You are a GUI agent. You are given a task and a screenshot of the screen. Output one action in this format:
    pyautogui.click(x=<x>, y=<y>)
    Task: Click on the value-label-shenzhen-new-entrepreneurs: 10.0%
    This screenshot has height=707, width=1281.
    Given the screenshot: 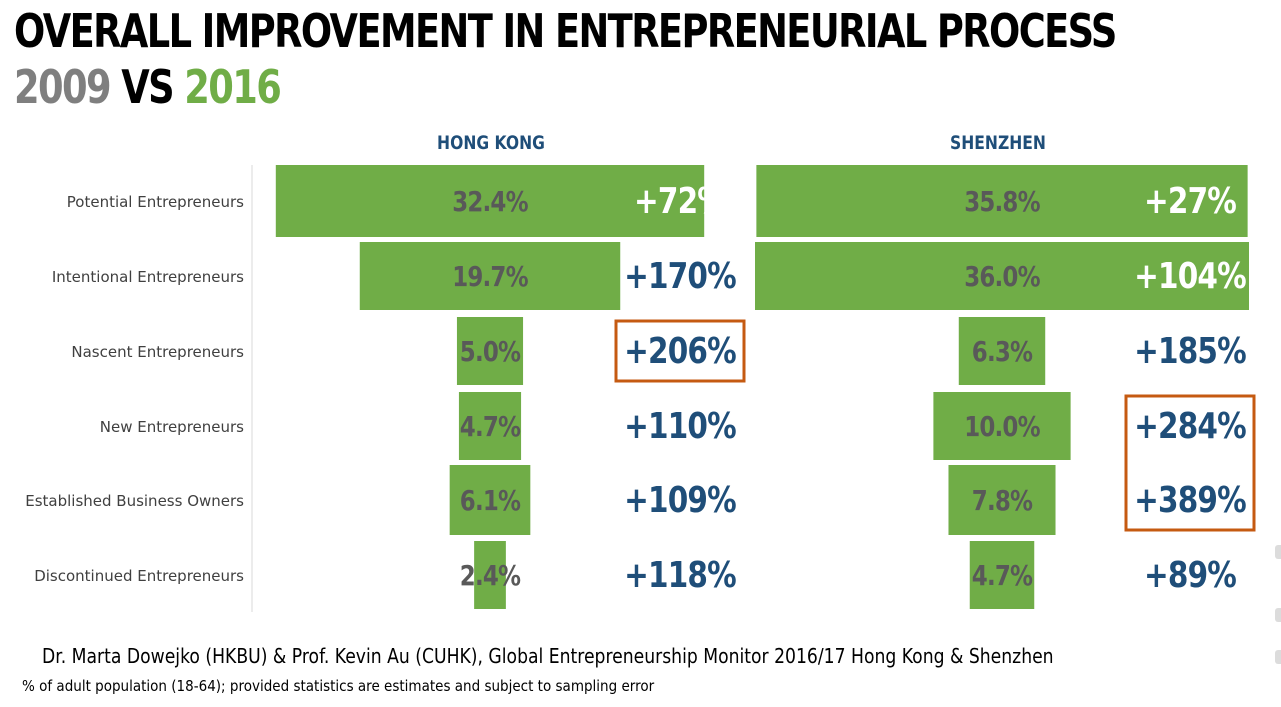 What is the action you would take?
    pyautogui.click(x=1002, y=427)
    